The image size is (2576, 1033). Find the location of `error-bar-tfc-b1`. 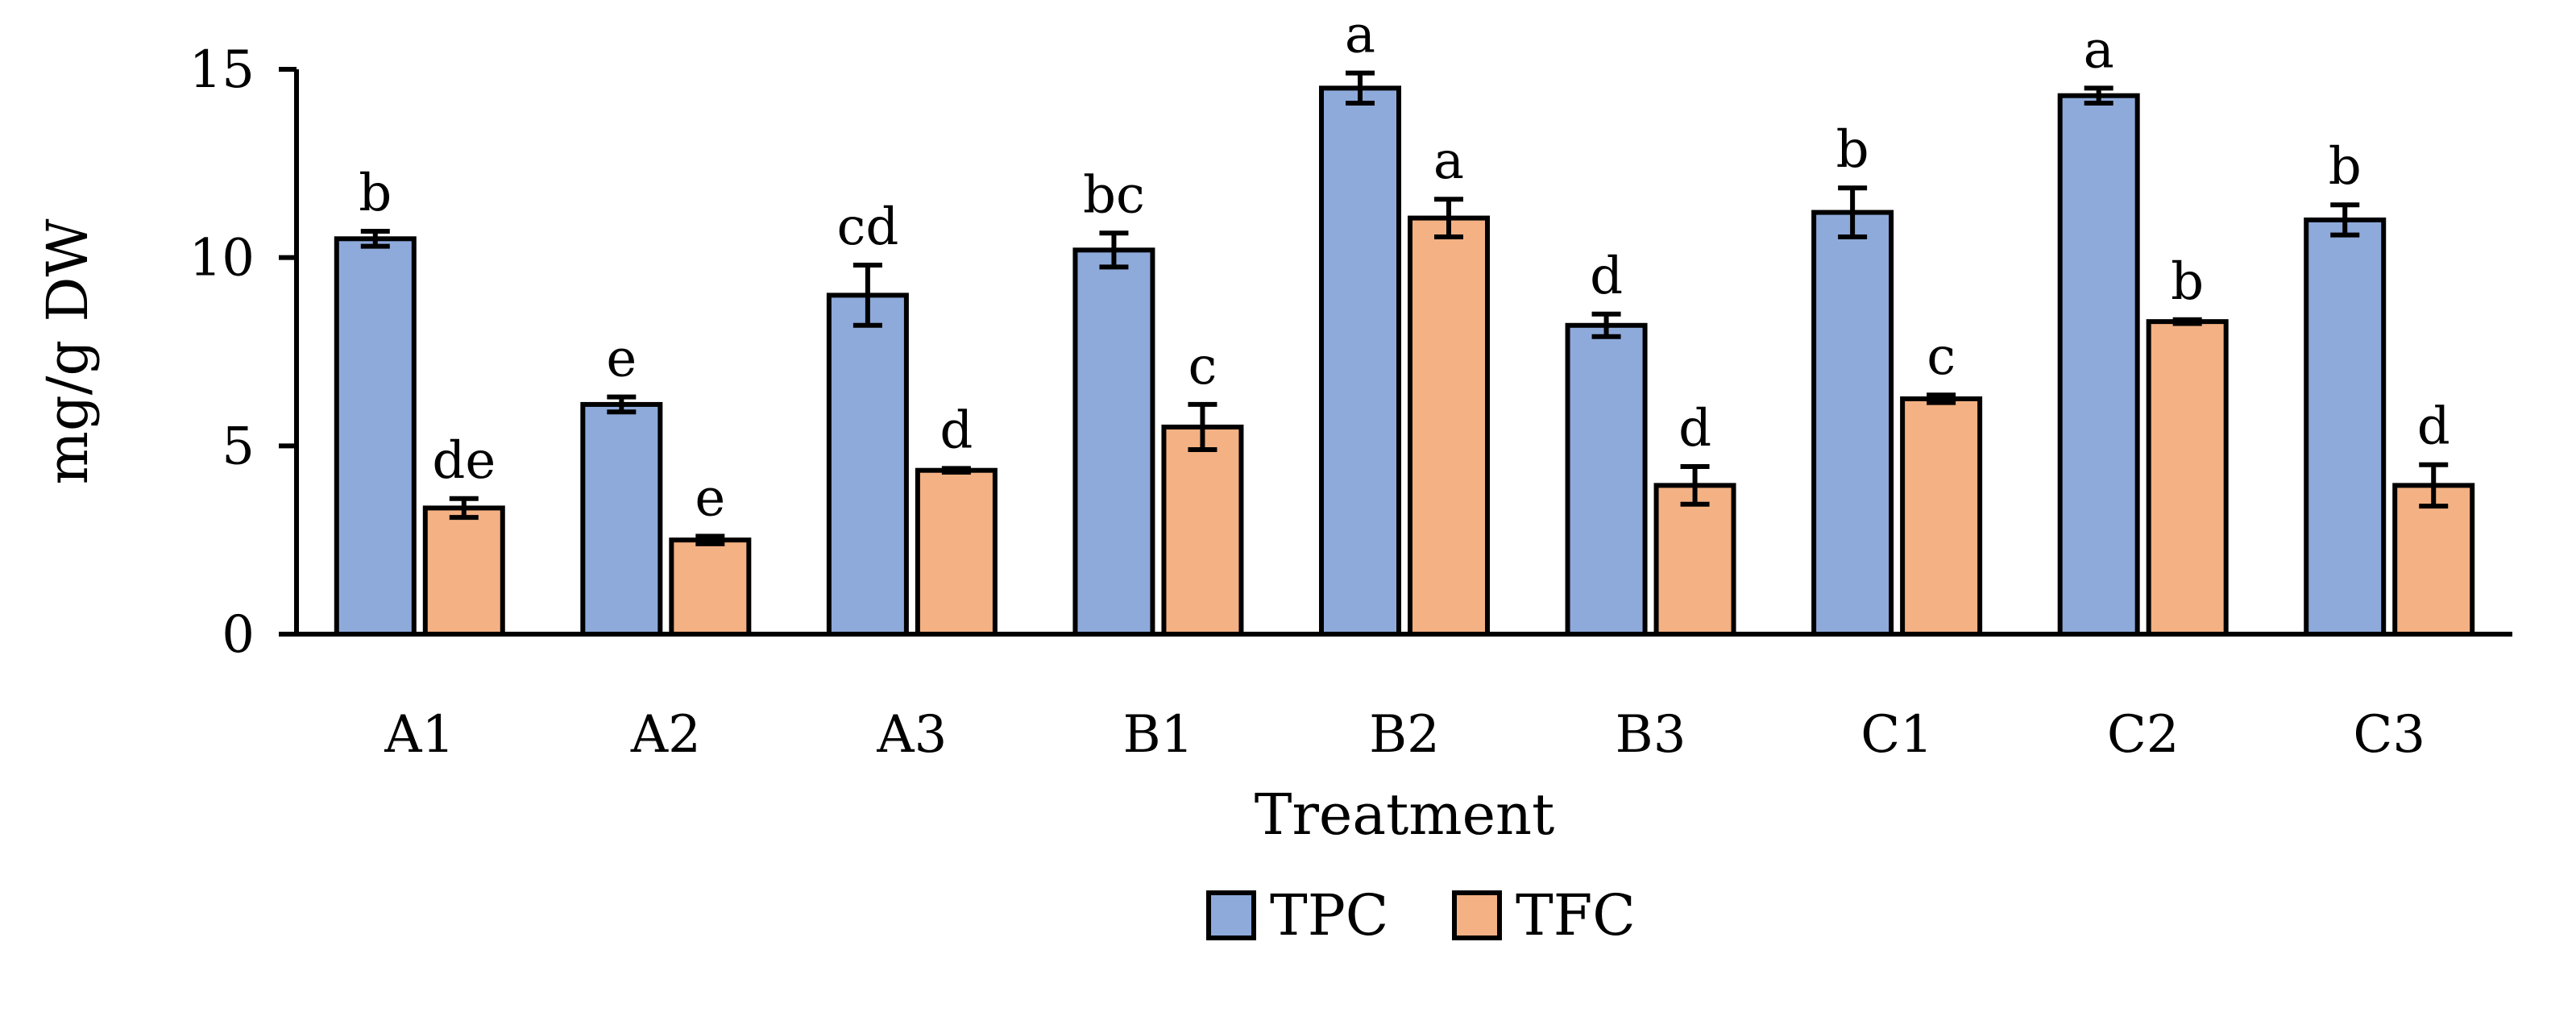

error-bar-tfc-b1 is located at coordinates (1202, 427).